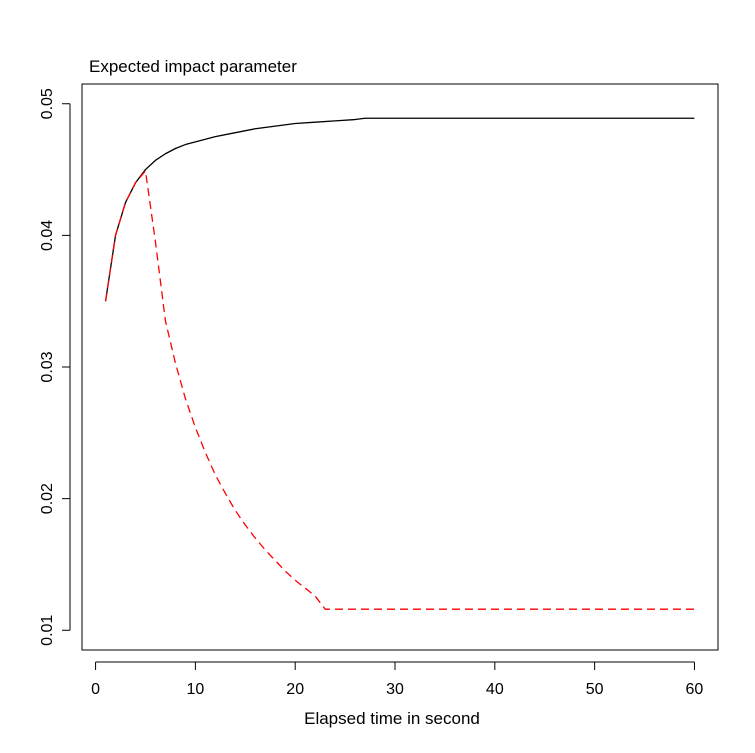  Describe the element at coordinates (695, 689) in the screenshot. I see `x-tick-label: 60` at that location.